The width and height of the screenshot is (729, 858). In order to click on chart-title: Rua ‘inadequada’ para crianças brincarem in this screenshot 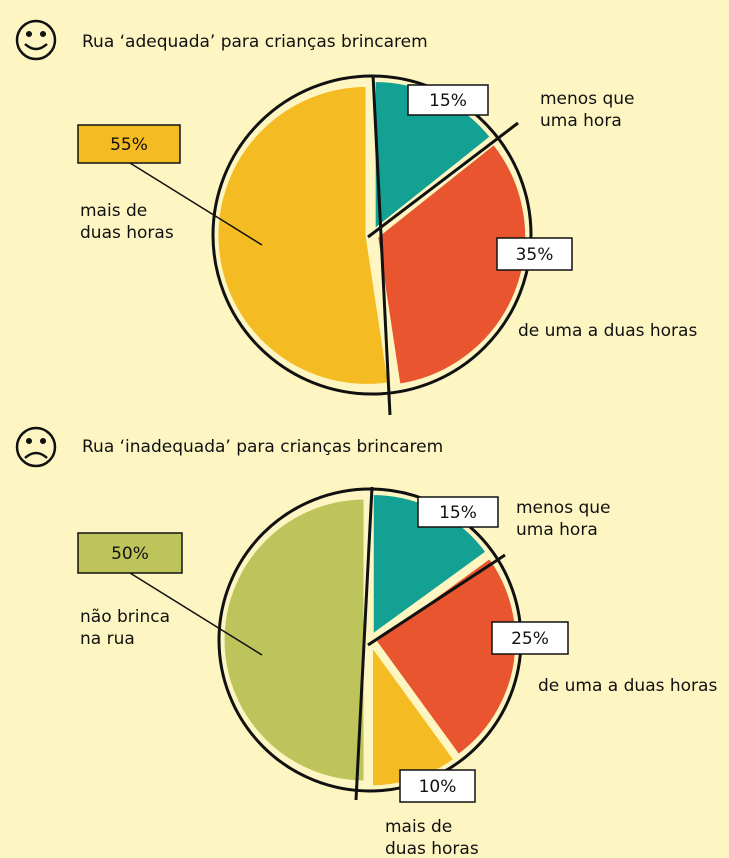, I will do `click(262, 447)`.